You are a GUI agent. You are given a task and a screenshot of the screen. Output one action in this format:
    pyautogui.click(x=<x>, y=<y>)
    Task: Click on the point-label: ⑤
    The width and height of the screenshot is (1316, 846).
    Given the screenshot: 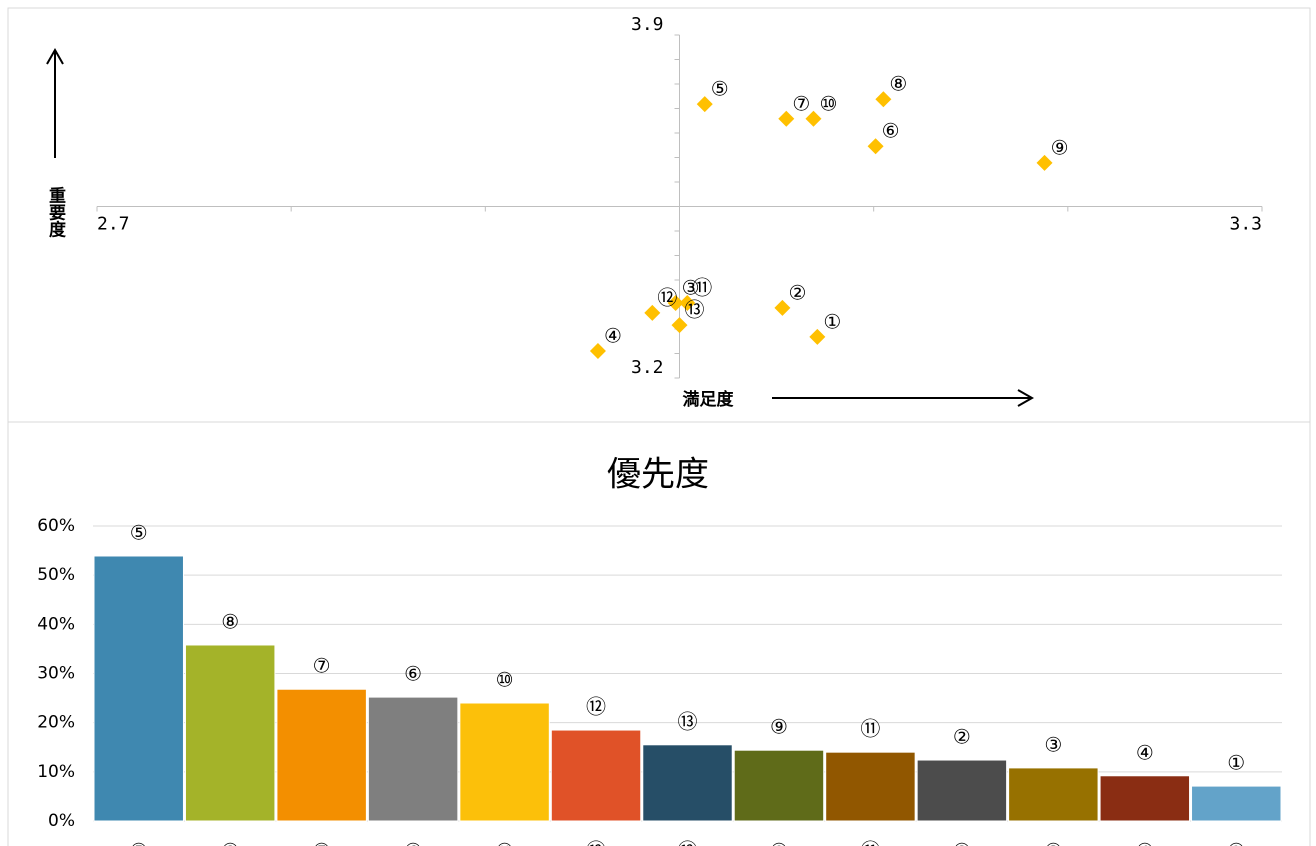 What is the action you would take?
    pyautogui.click(x=720, y=89)
    